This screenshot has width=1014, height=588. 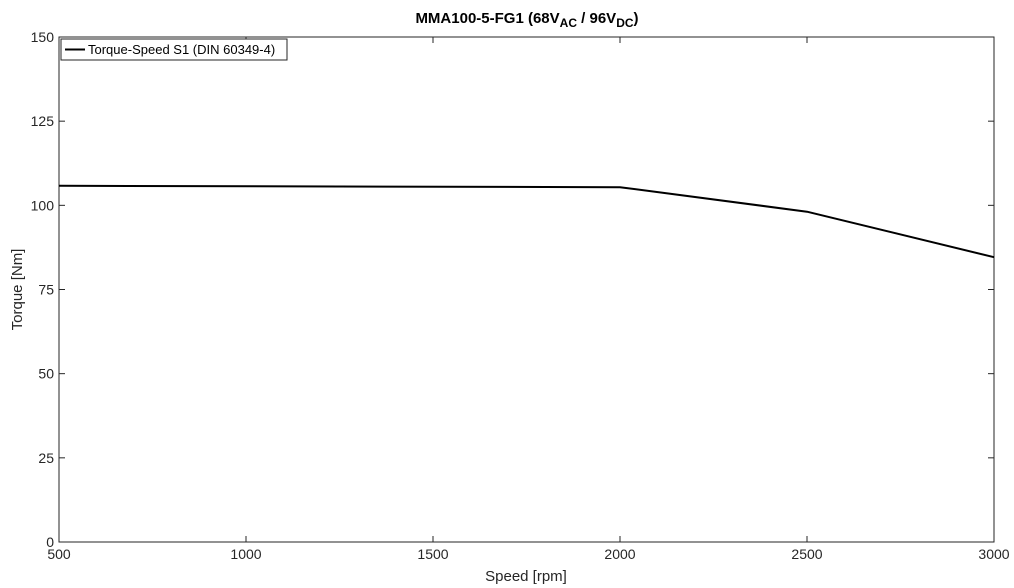 I want to click on y-tick-label: 25, so click(x=46, y=458).